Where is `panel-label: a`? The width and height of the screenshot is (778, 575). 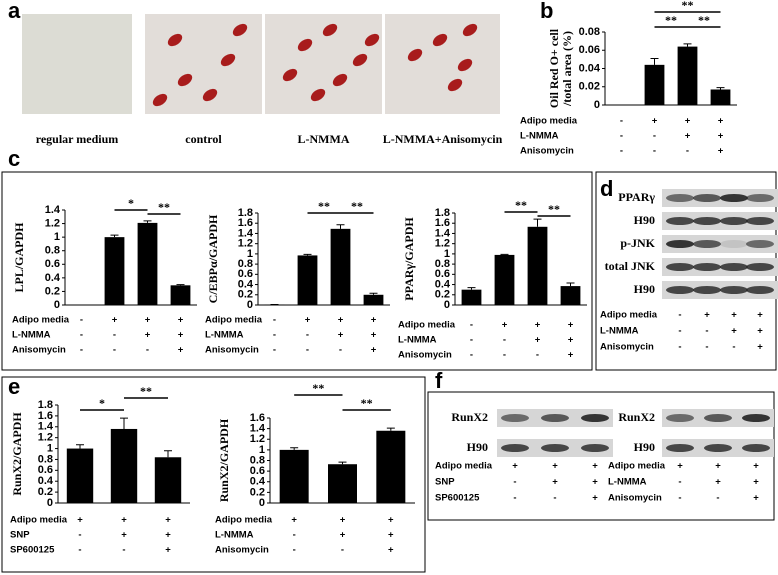
panel-label: a is located at coordinates (14, 11).